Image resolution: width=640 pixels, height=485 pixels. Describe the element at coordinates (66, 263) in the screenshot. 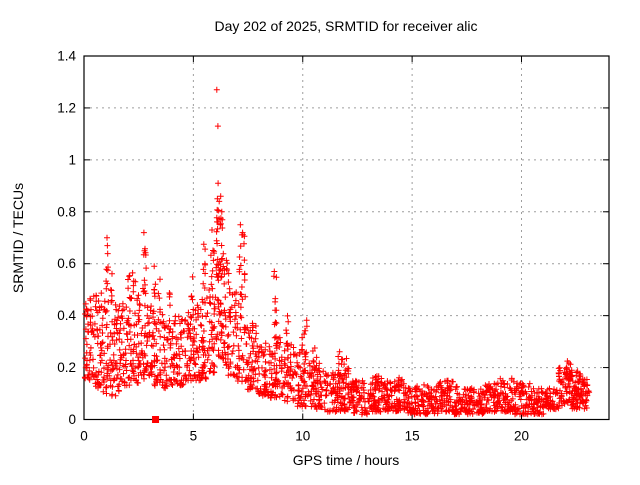

I see `y-tick-label: 0.6` at that location.